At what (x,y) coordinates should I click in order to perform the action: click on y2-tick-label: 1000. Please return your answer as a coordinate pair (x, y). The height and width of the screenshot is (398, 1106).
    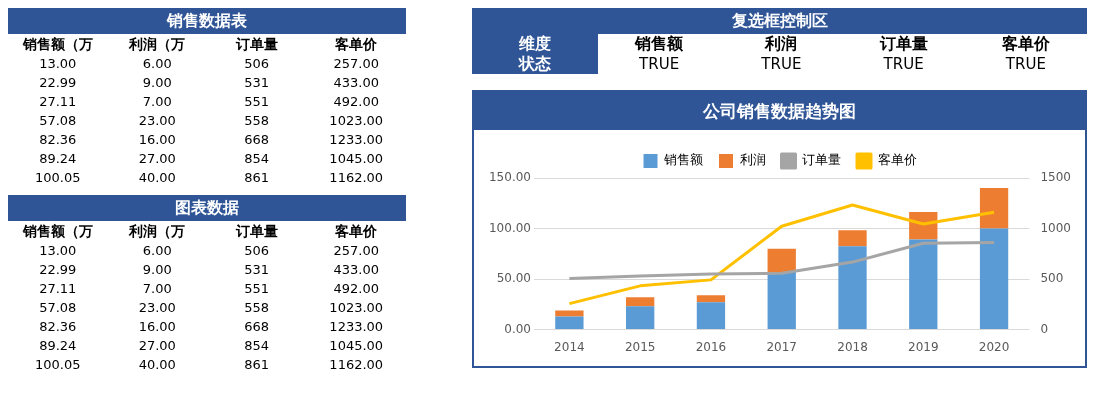
    Looking at the image, I should click on (1056, 227).